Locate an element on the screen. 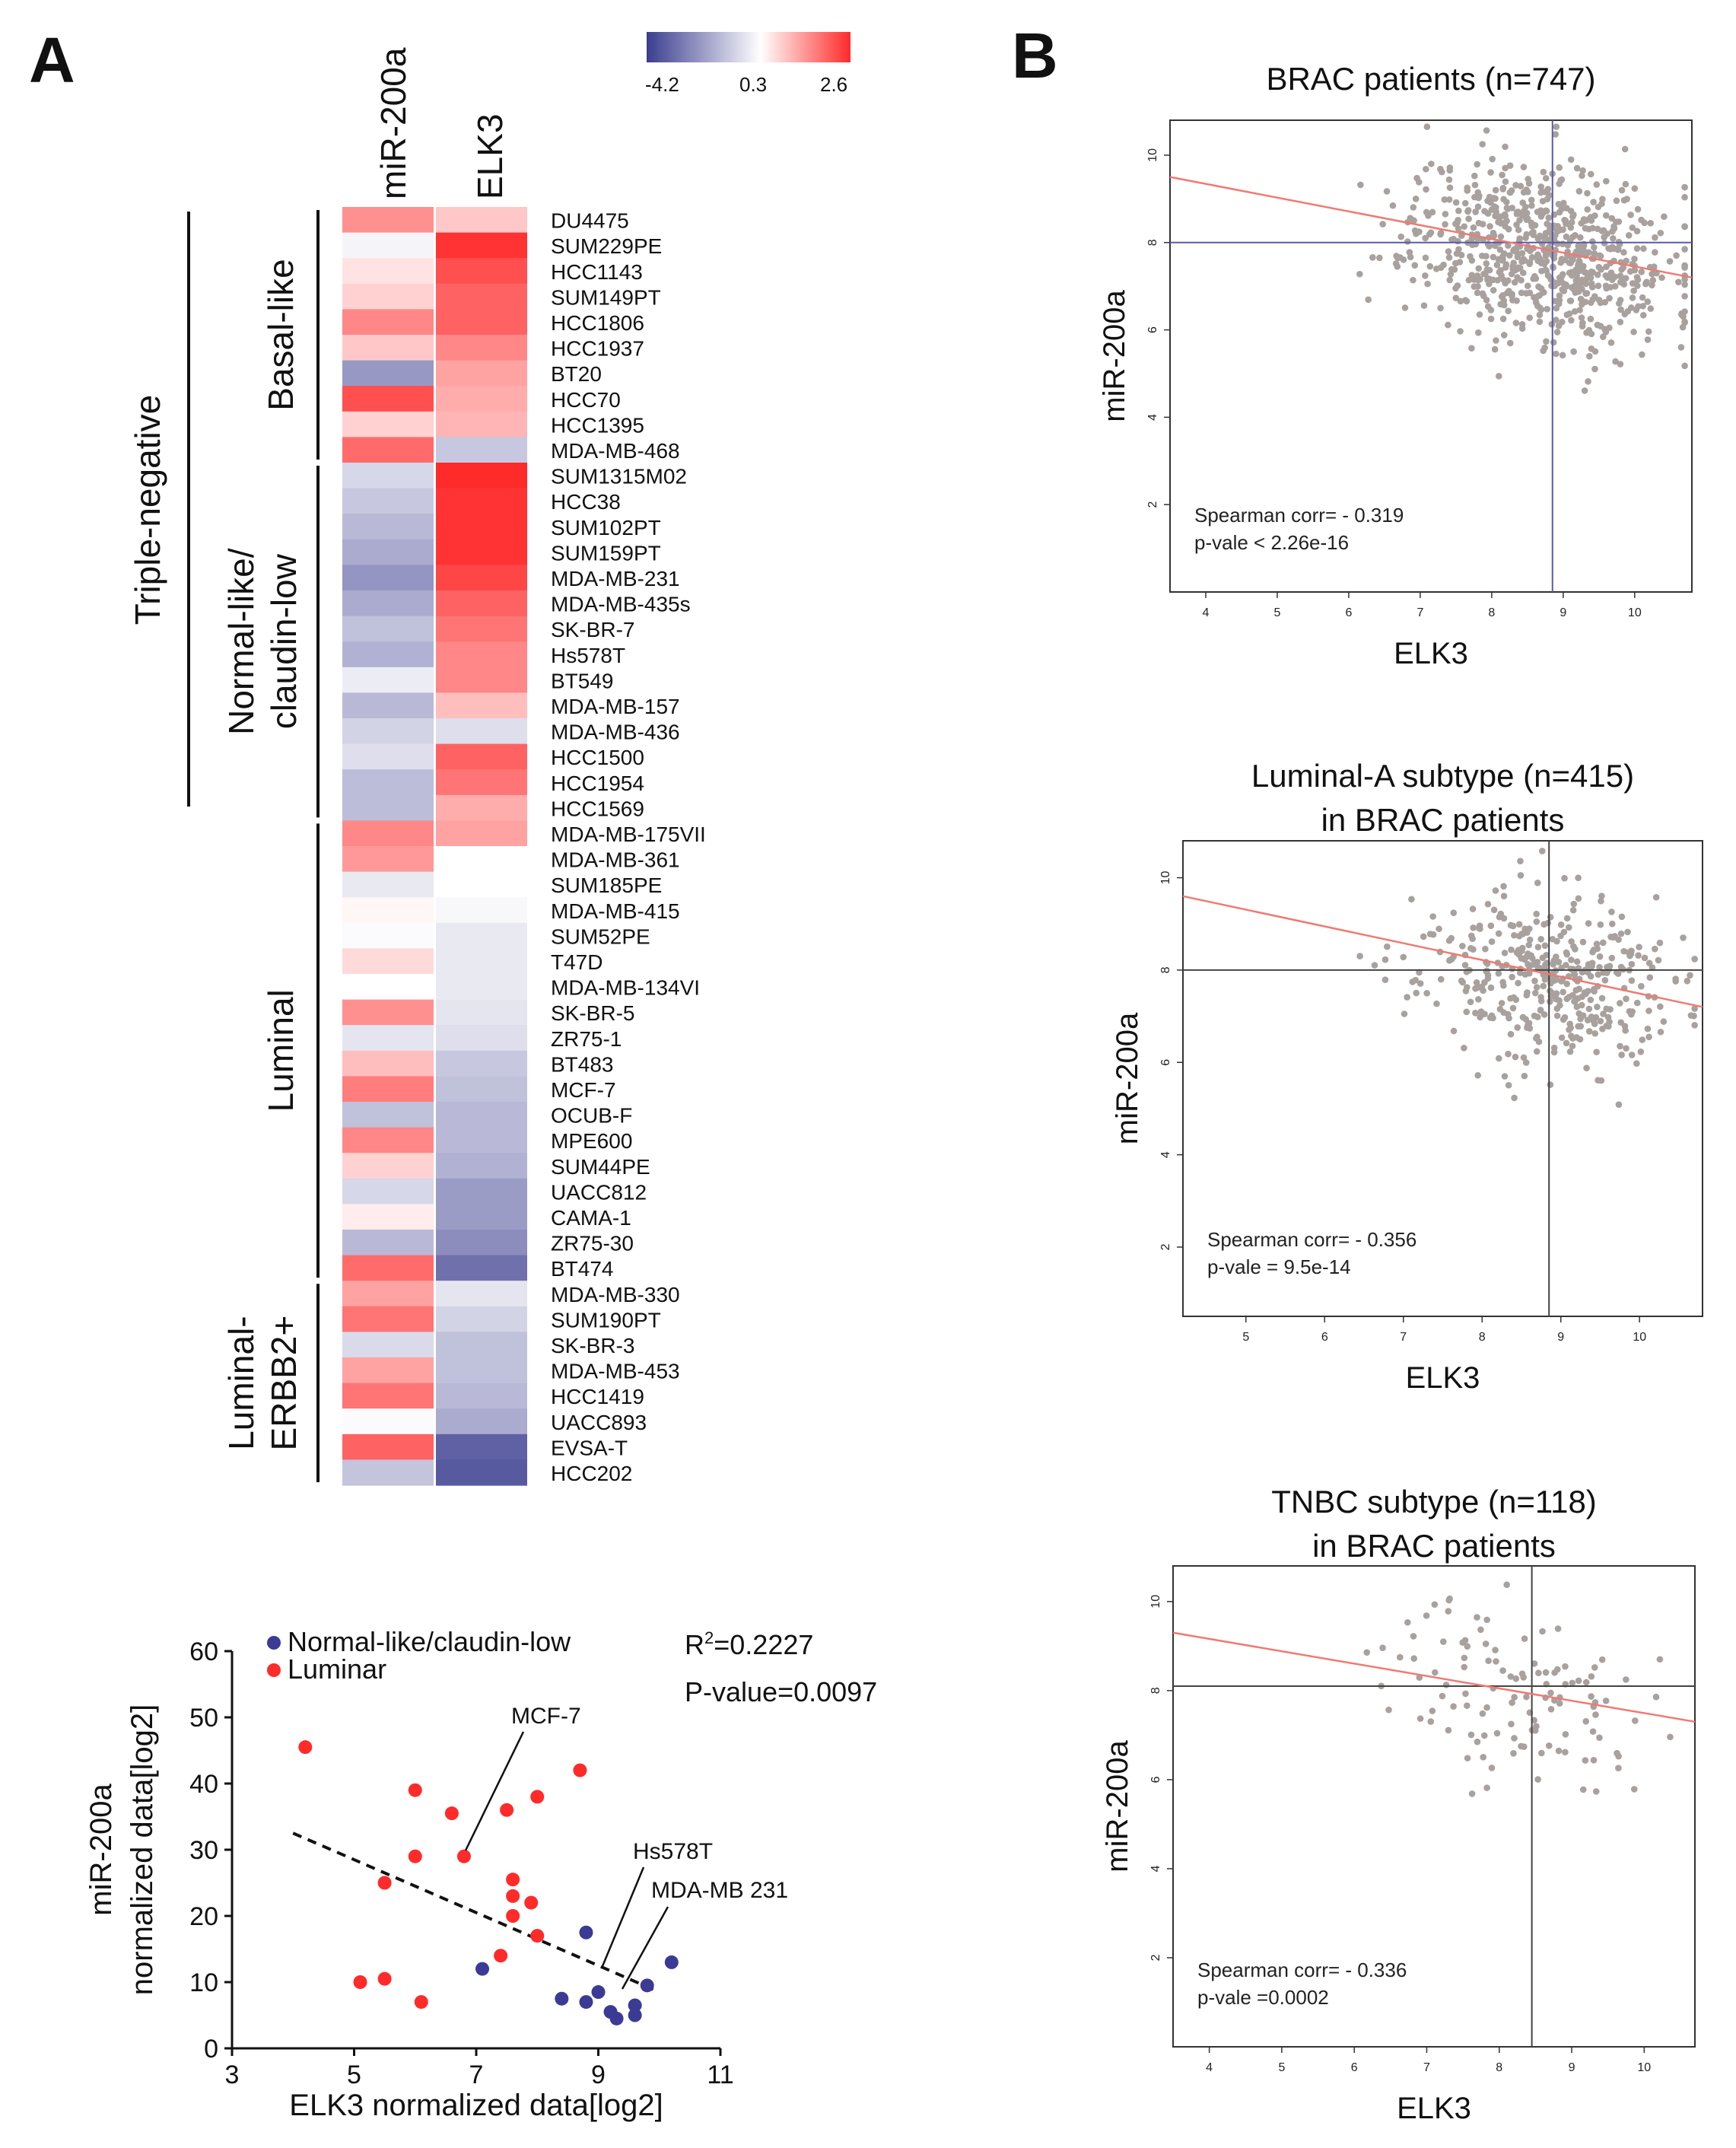  heatmap-row-label: SK-BR-3 is located at coordinates (592, 1345).